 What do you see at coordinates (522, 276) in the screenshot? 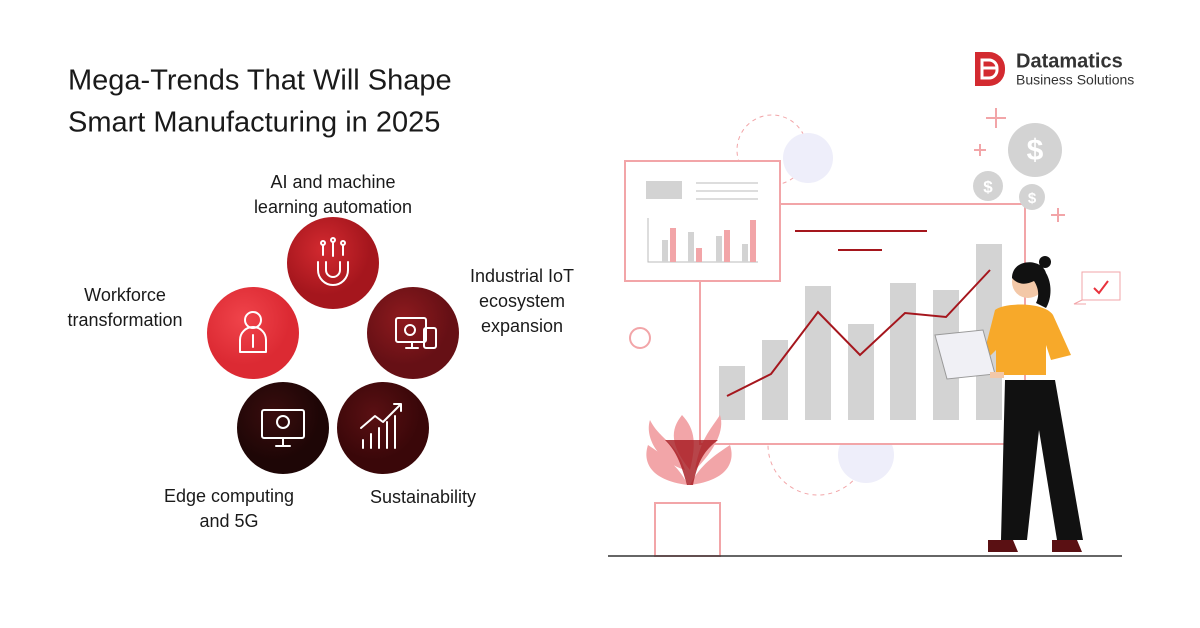
I see `trend-label: Industrial IoT` at bounding box center [522, 276].